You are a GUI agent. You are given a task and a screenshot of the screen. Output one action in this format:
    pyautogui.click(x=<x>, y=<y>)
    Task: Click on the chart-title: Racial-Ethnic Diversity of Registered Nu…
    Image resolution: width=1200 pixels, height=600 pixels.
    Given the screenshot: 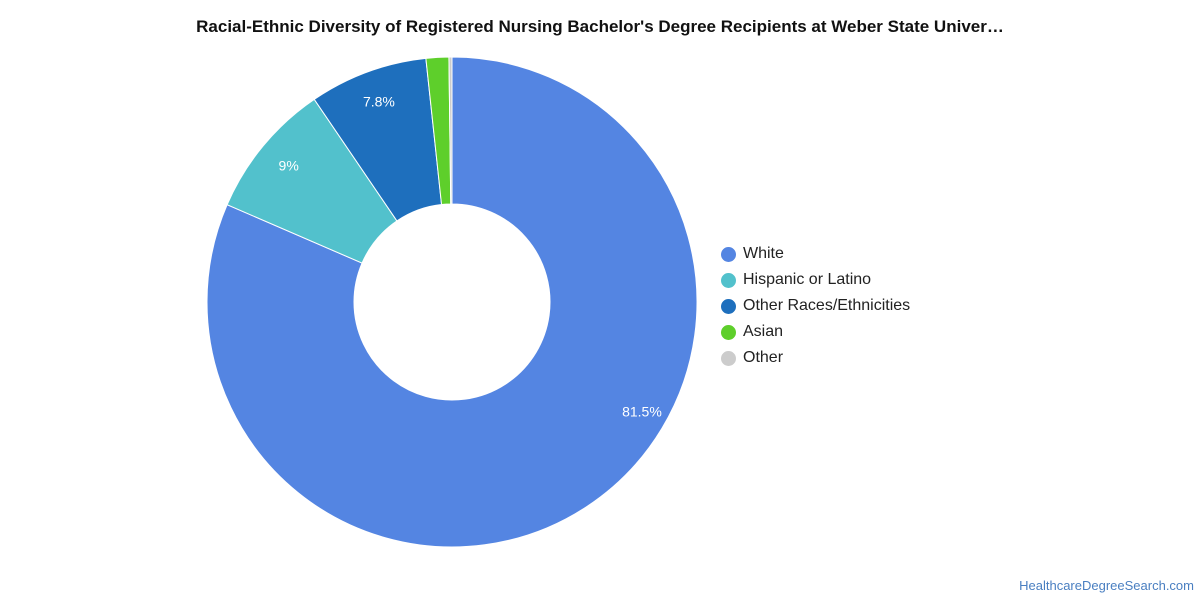 What is the action you would take?
    pyautogui.click(x=600, y=26)
    